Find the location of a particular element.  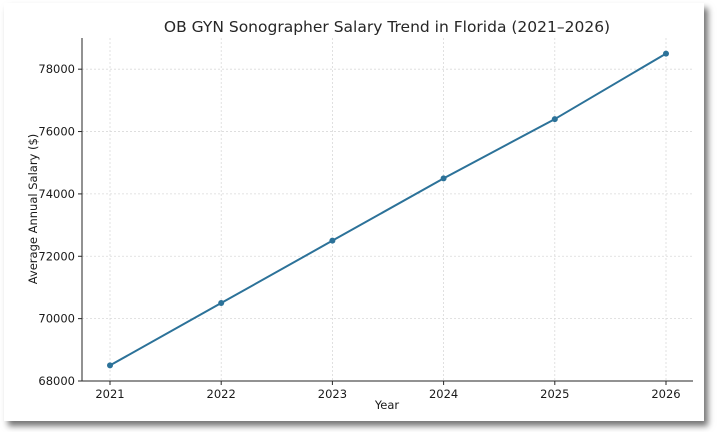

y-tick-label: 76000 is located at coordinates (56, 132).